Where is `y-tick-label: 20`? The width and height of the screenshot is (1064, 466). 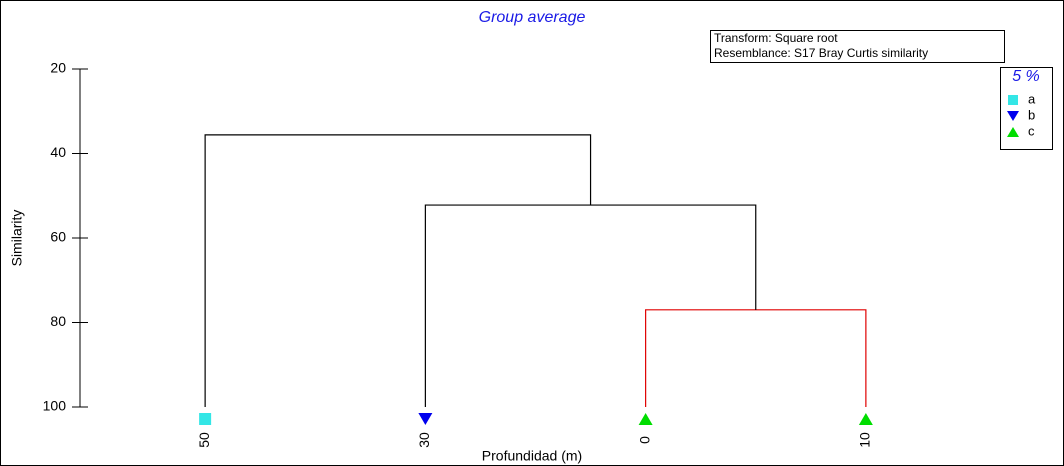 y-tick-label: 20 is located at coordinates (58, 68).